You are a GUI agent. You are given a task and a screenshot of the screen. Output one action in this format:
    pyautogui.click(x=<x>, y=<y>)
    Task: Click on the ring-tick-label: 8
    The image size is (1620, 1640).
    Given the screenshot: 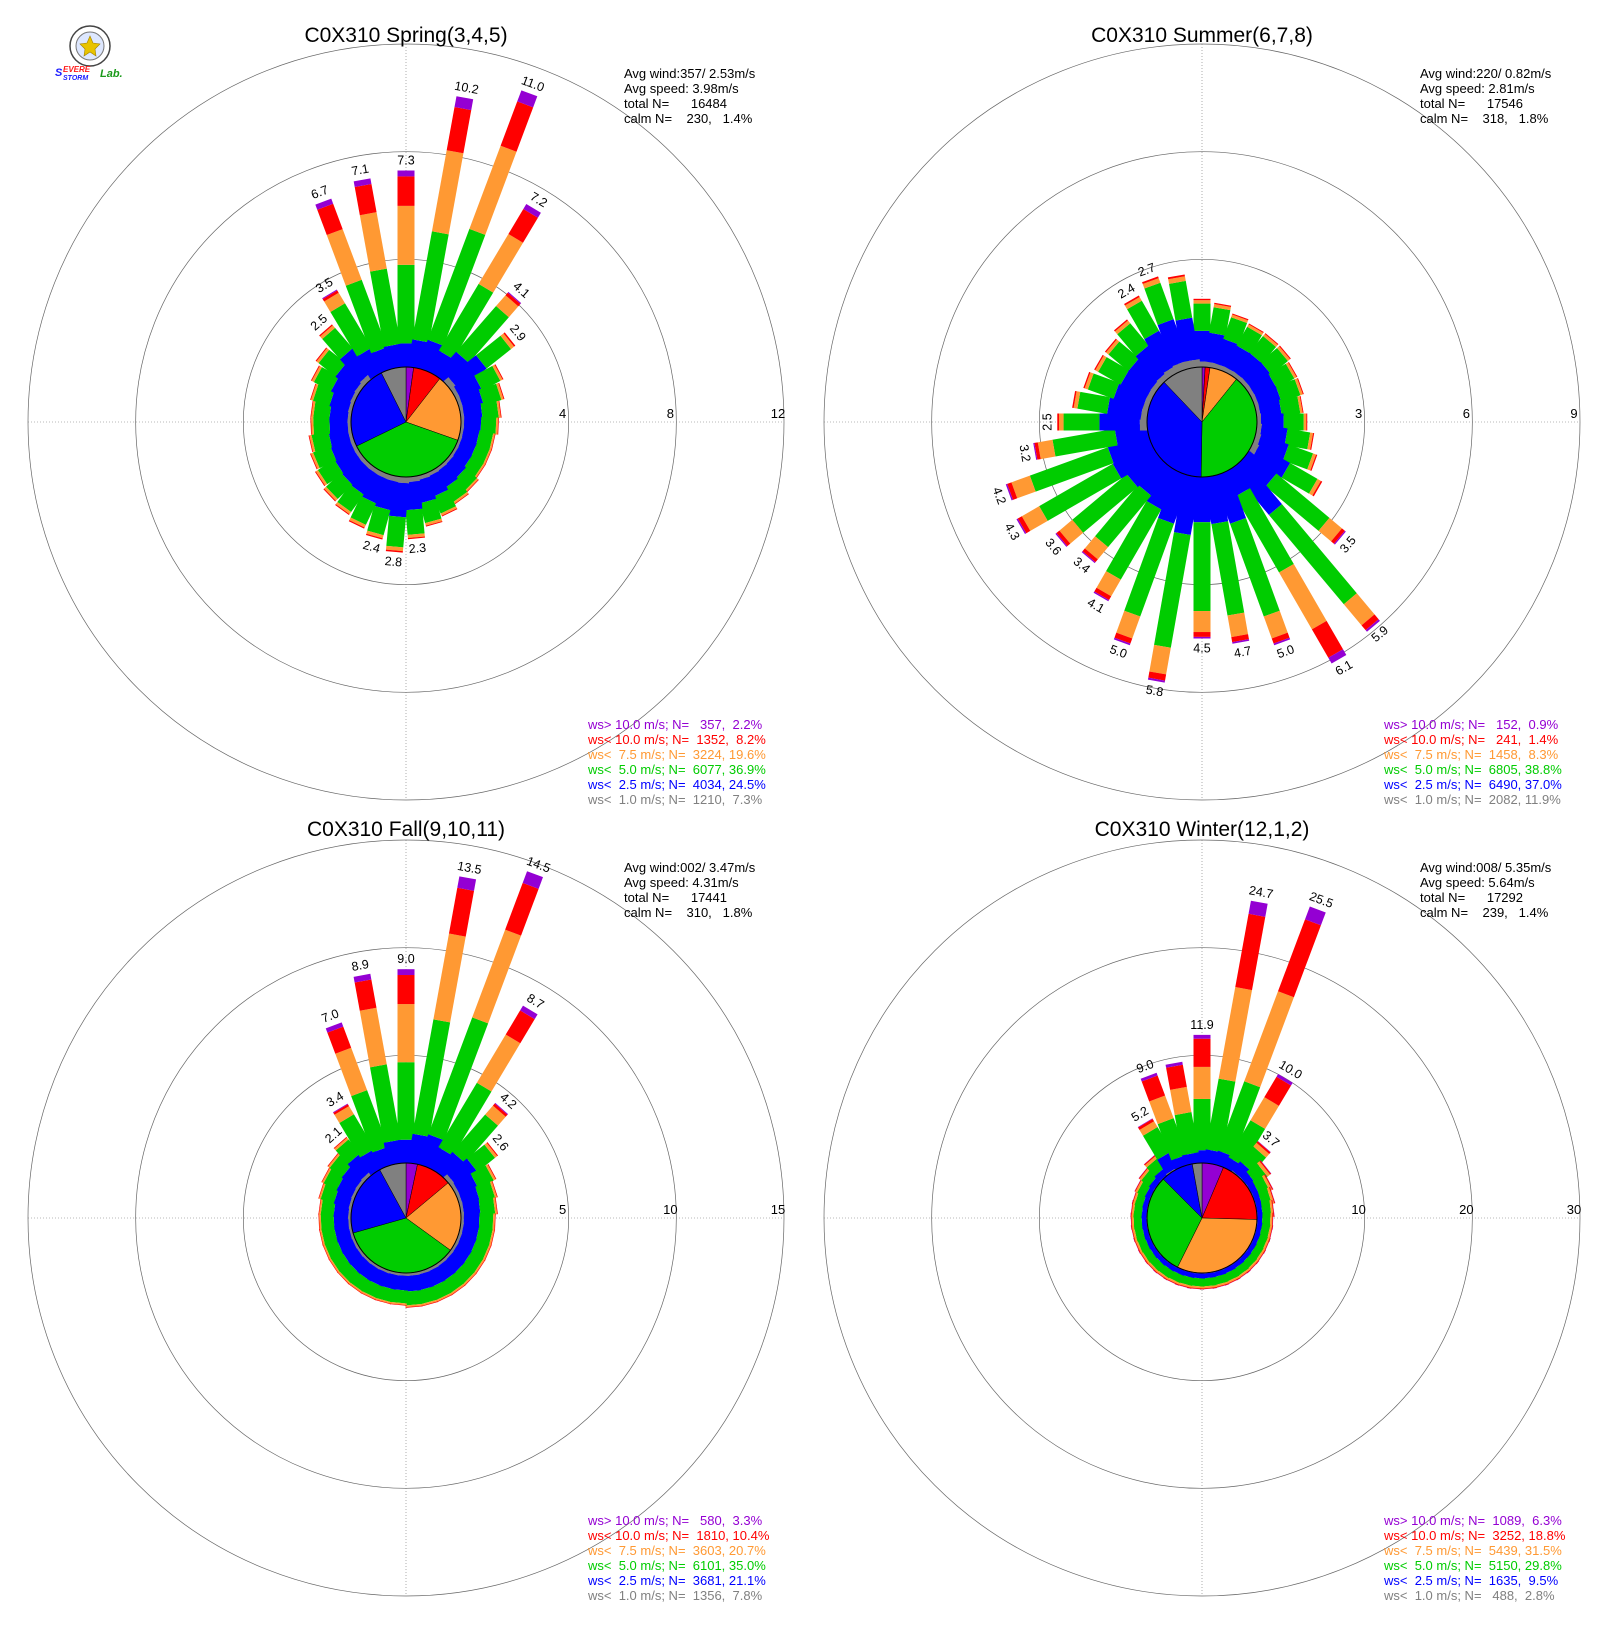 What is the action you would take?
    pyautogui.click(x=670, y=413)
    